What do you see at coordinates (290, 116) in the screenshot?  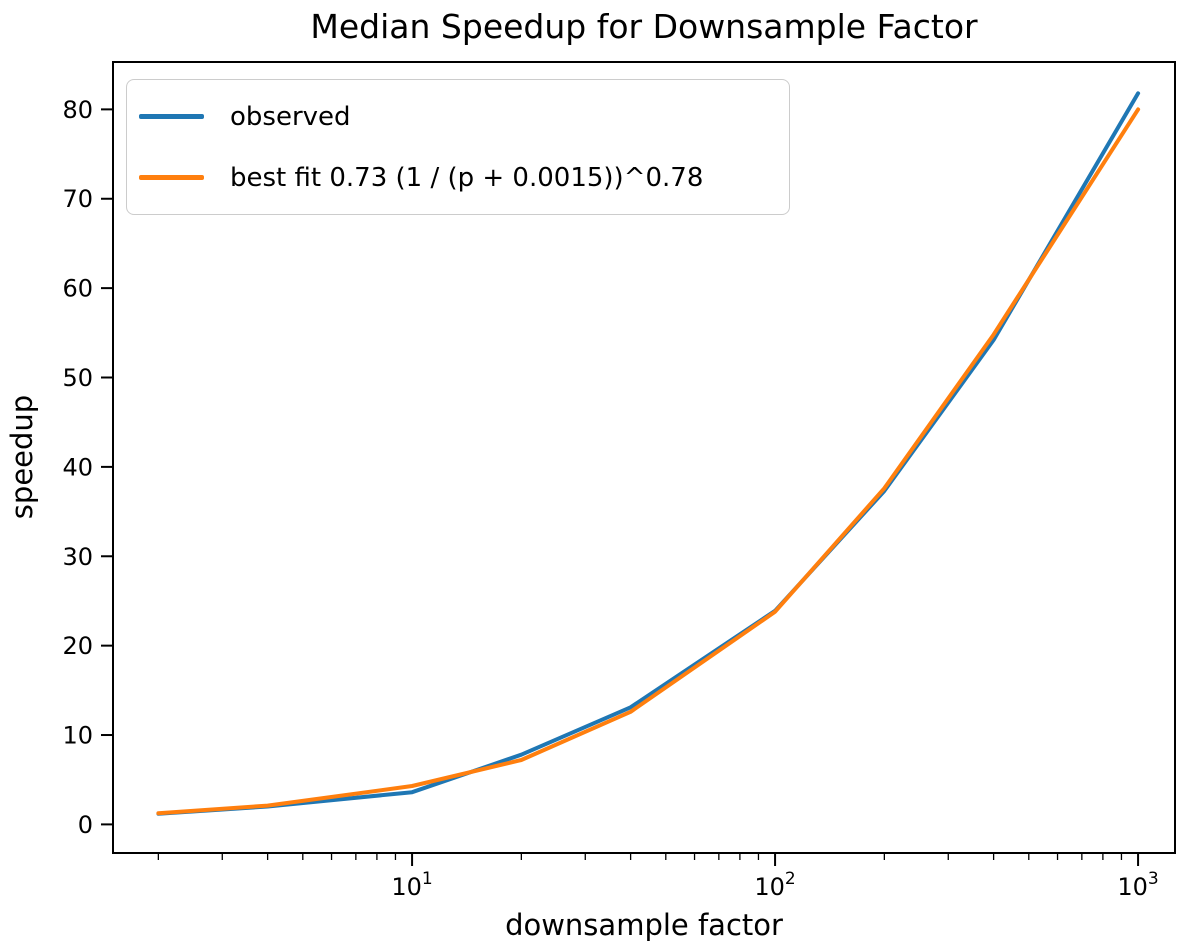 I see `legend-label-observed: observed` at bounding box center [290, 116].